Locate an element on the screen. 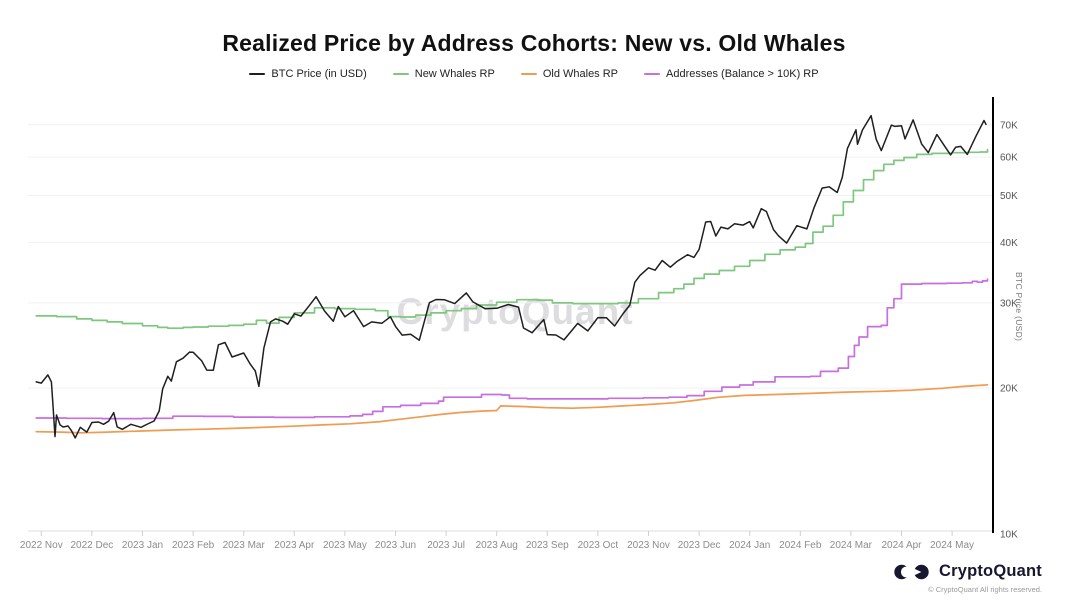  legend-item-btc-price: BTC Price (in USD) is located at coordinates (308, 74).